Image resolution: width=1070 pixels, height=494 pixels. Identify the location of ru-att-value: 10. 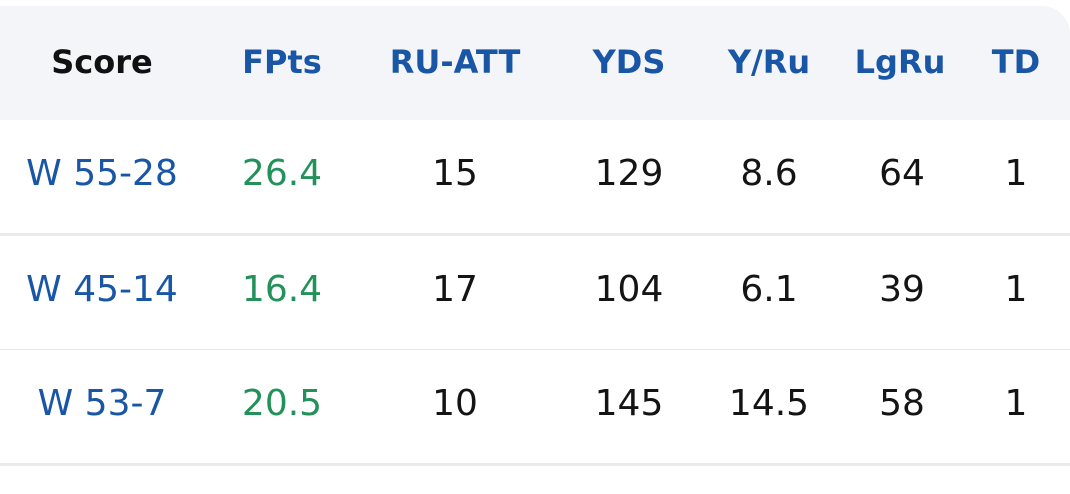
(455, 403).